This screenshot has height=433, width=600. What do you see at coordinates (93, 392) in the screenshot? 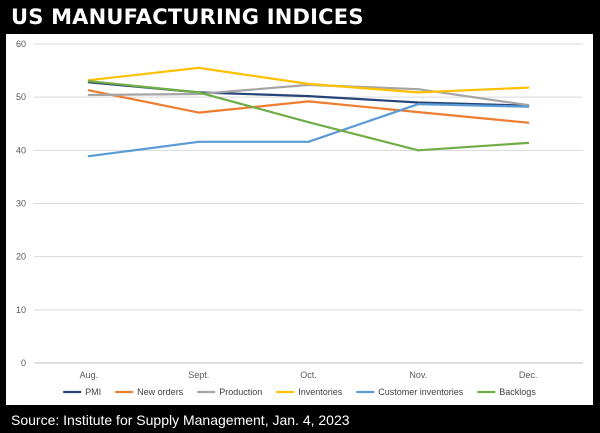
I see `legend-label-pmi: PMI` at bounding box center [93, 392].